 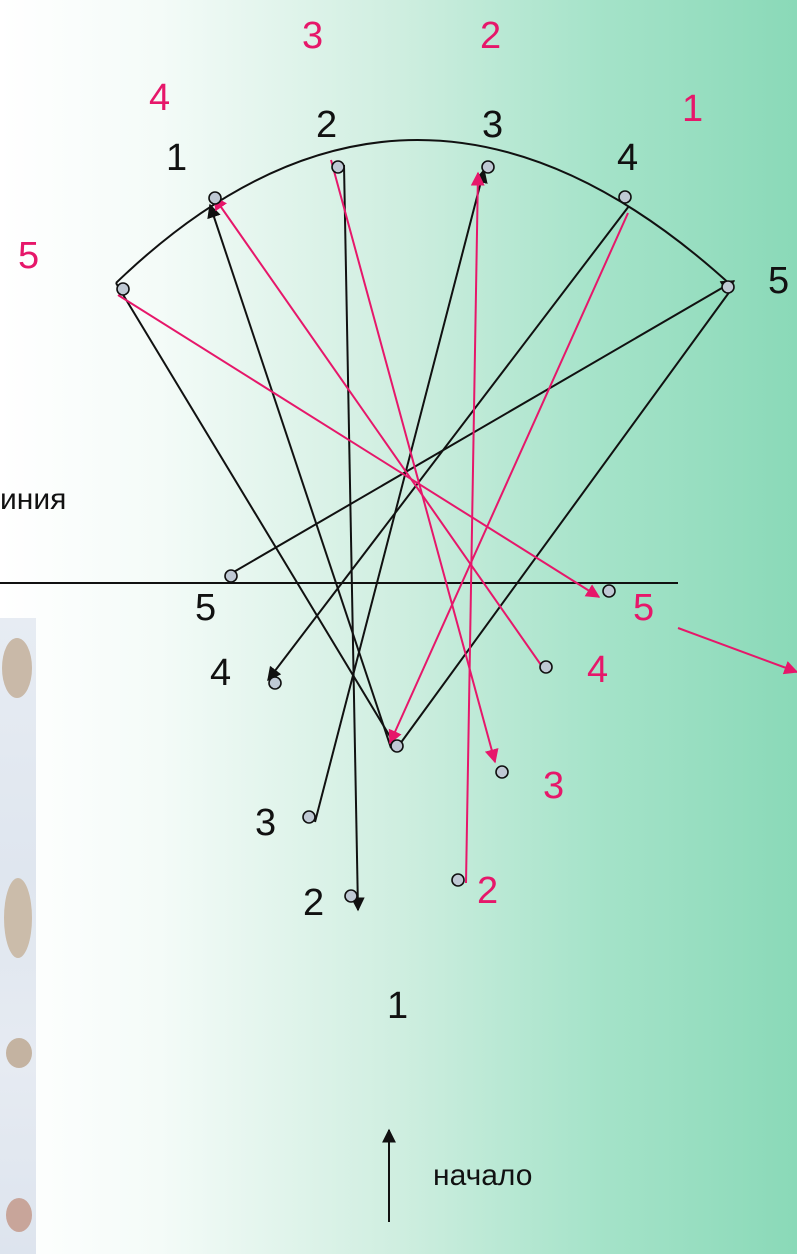 What do you see at coordinates (482, 1175) in the screenshot?
I see `start-caption: начало` at bounding box center [482, 1175].